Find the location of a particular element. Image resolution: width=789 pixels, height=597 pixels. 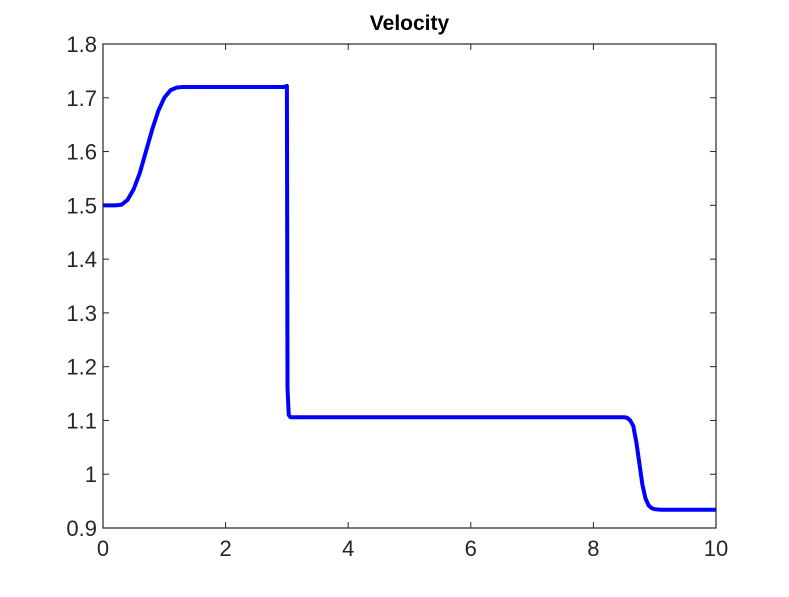

y-tick-label: 1.1 is located at coordinates (81, 420).